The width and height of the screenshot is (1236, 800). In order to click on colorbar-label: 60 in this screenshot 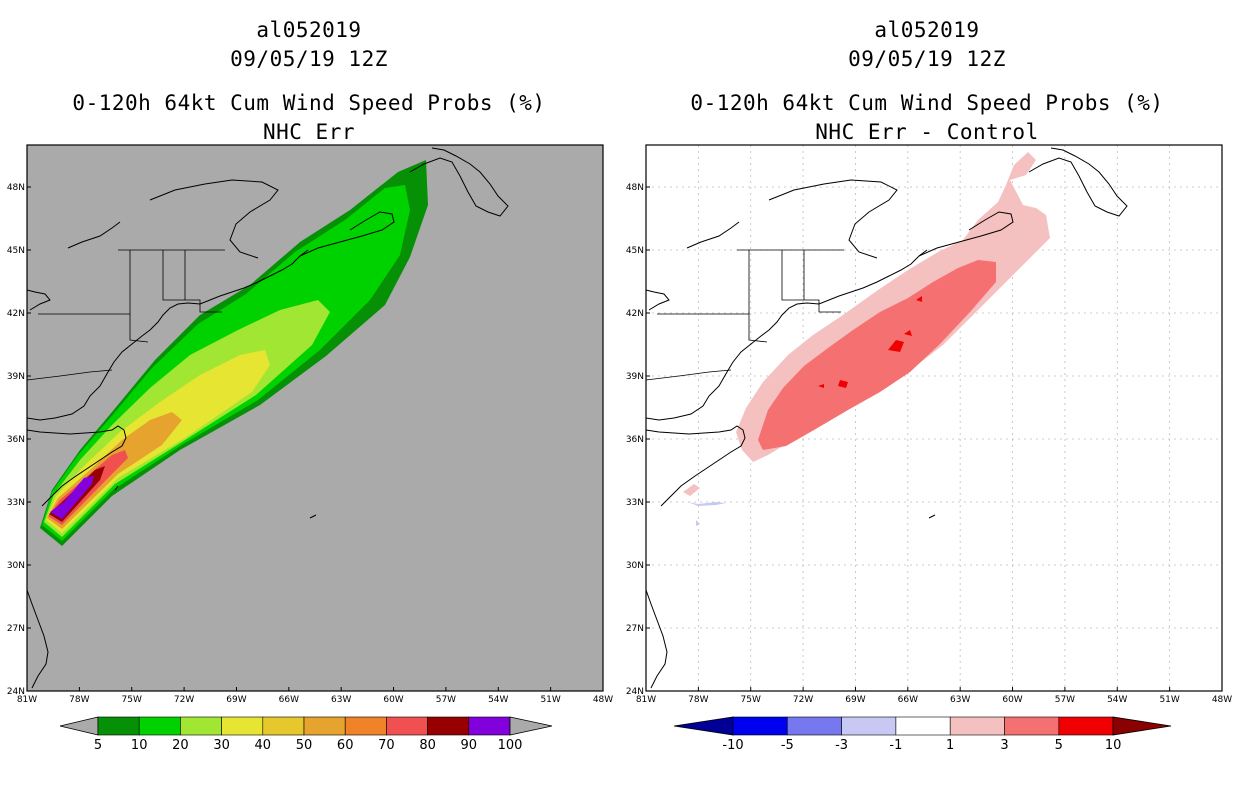, I will do `click(345, 745)`.